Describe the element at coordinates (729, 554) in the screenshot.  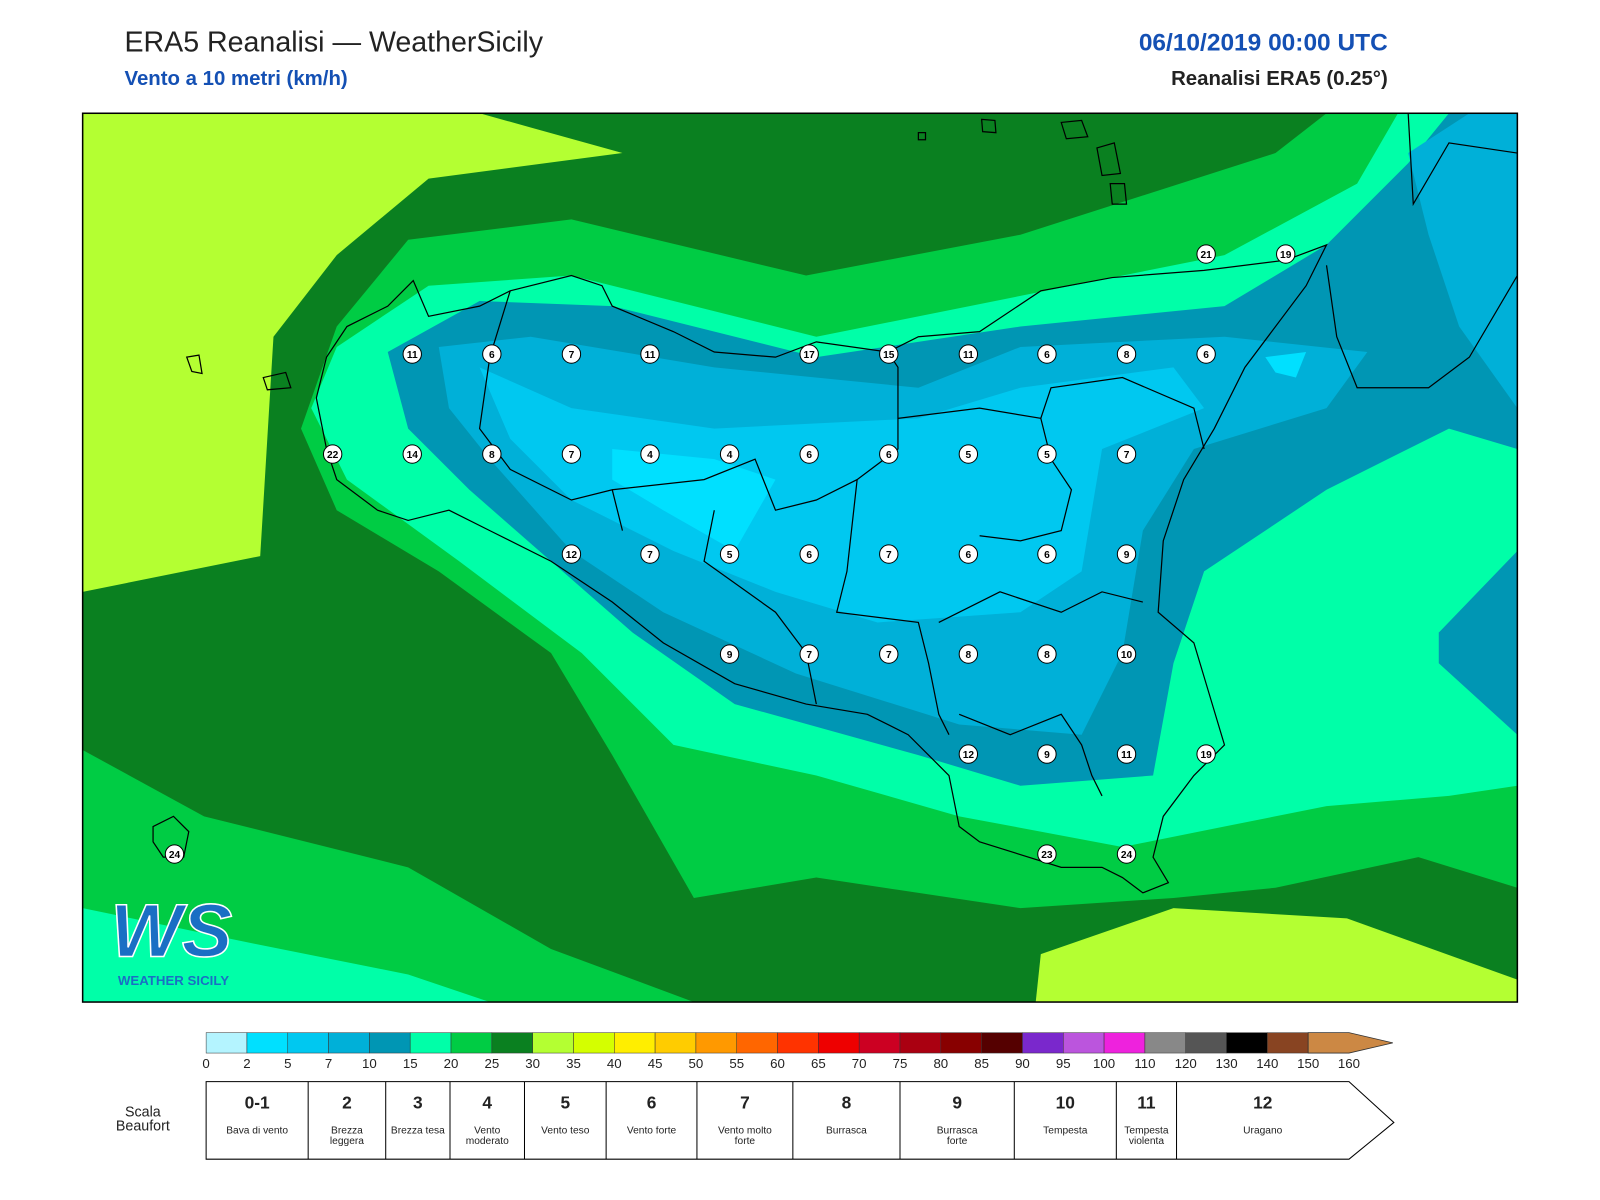
I see `station: 5` at that location.